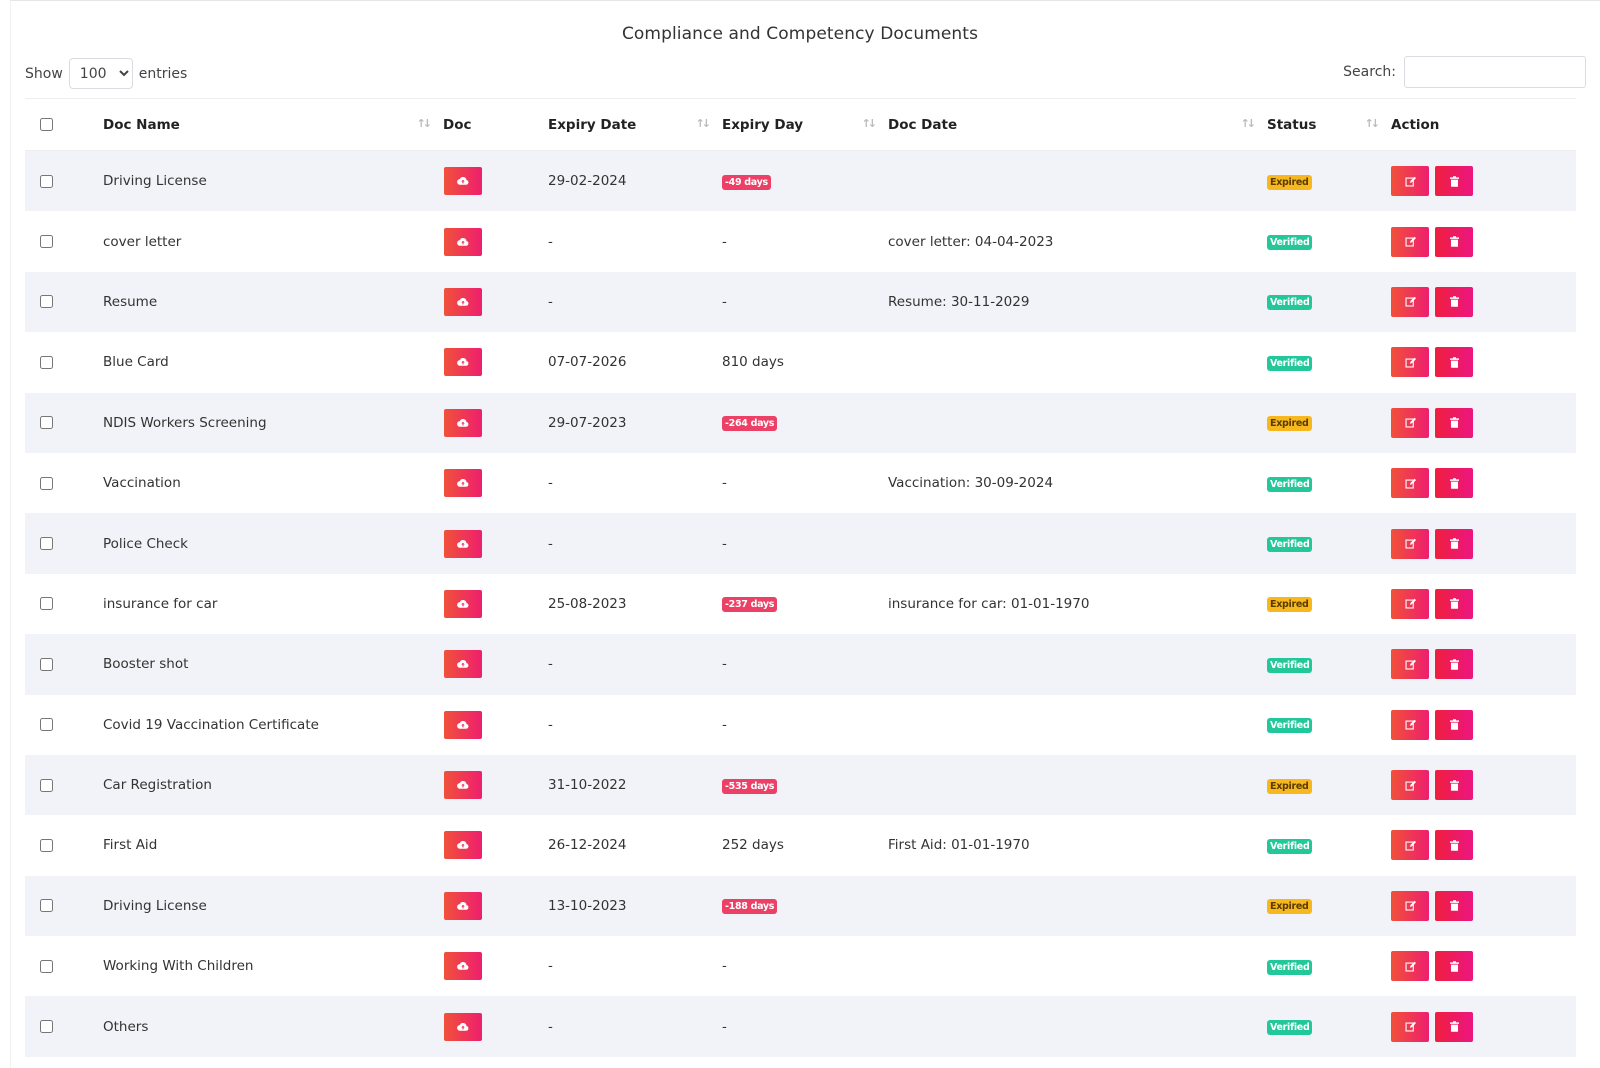 This screenshot has width=1600, height=1068. Describe the element at coordinates (805, 906) in the screenshot. I see `expiry-day-cell: -188 days` at that location.